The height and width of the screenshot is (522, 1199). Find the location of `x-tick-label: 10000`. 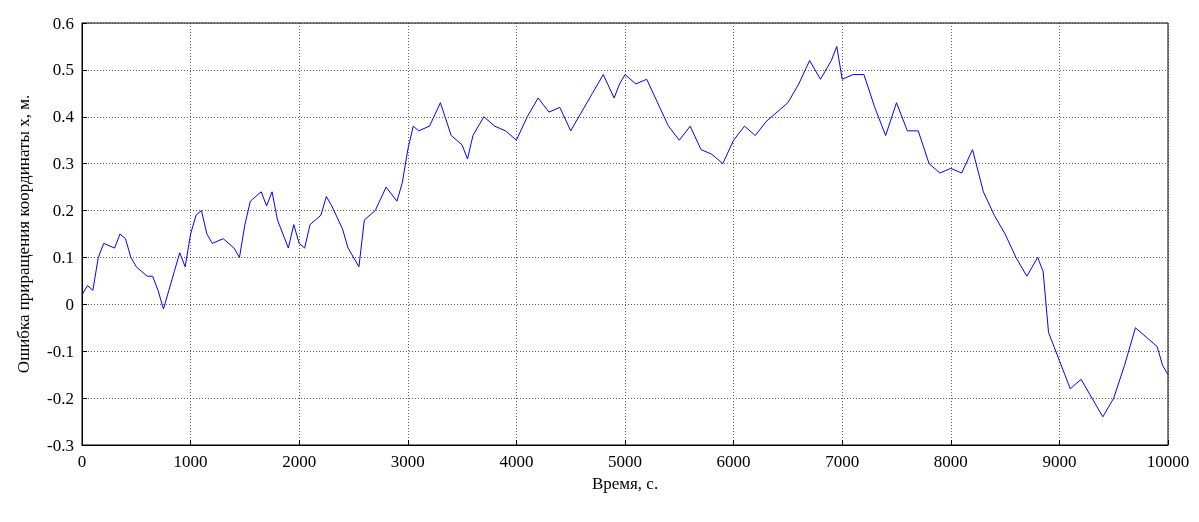

x-tick-label: 10000 is located at coordinates (1168, 461).